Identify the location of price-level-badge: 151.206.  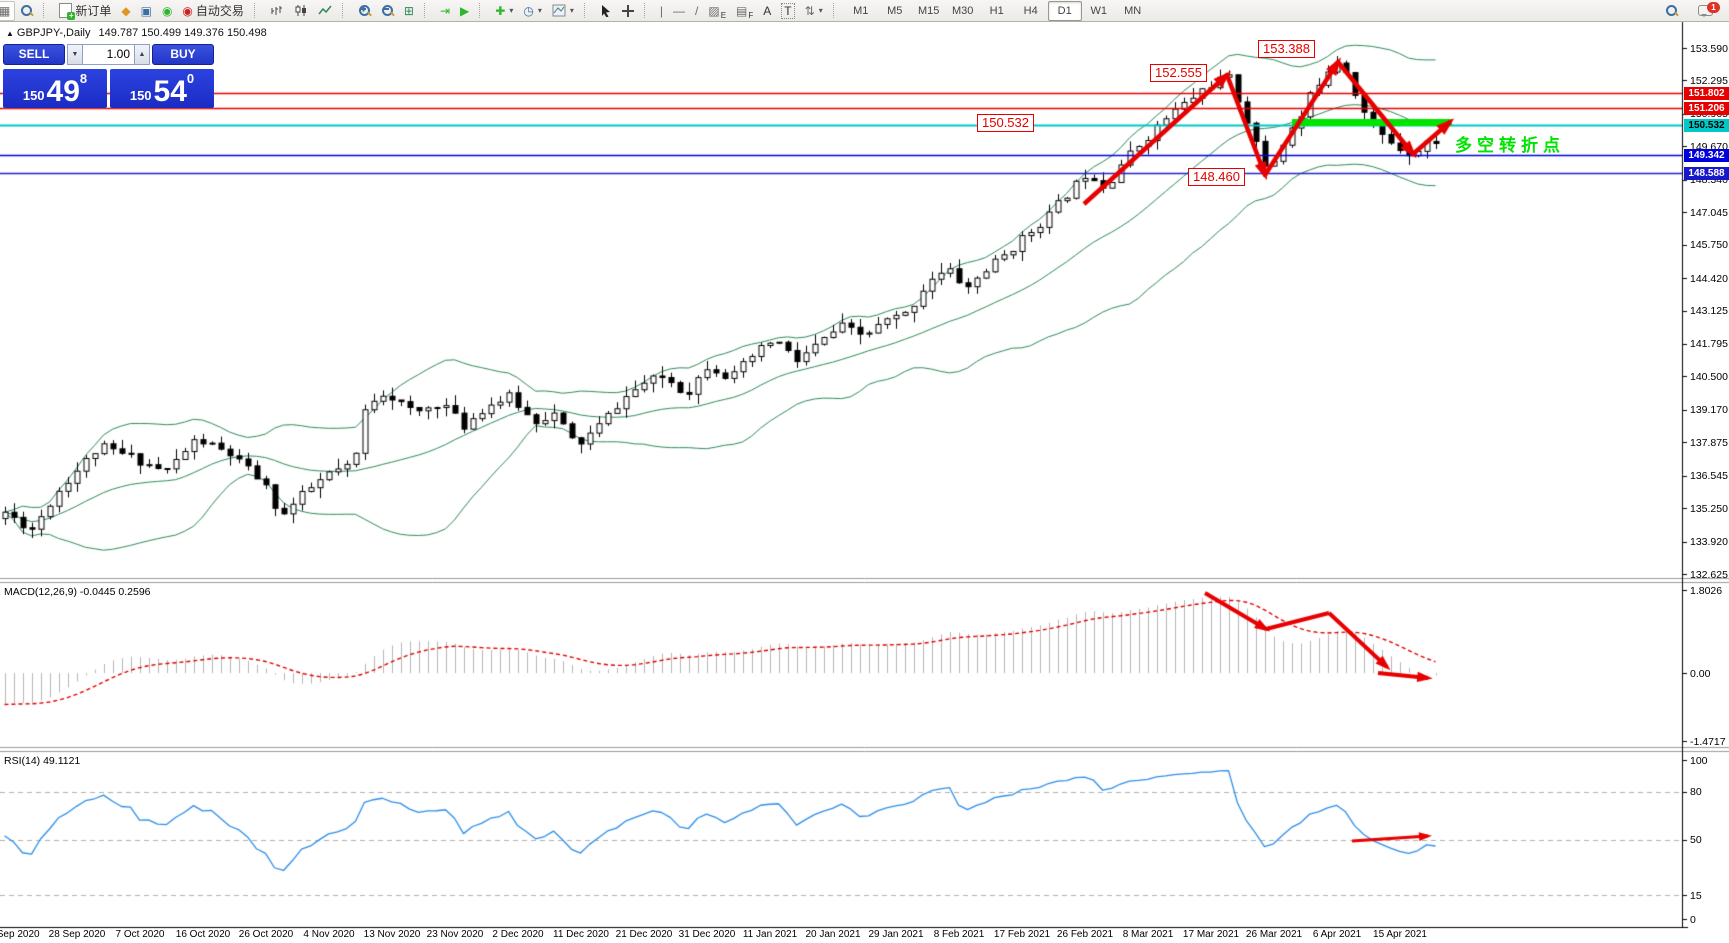
(1706, 108).